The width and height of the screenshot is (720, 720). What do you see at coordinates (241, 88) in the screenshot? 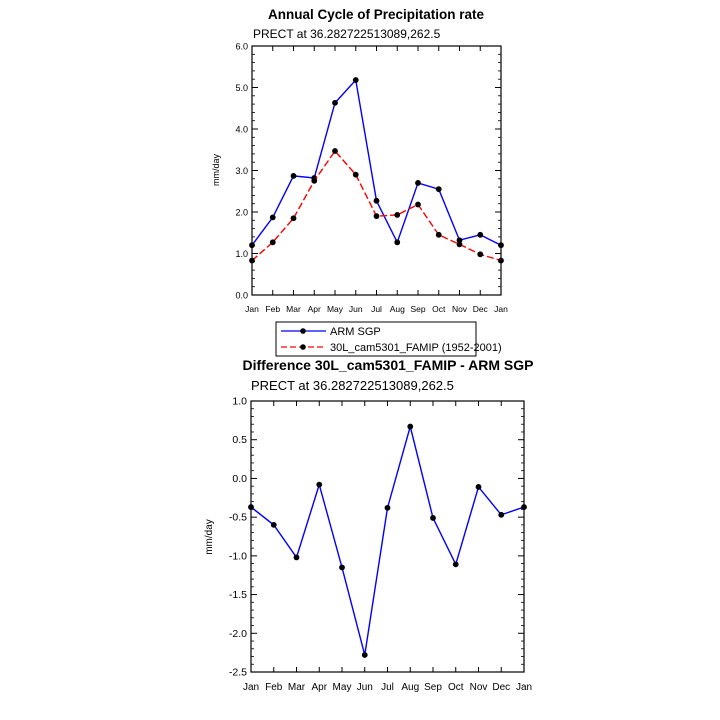
I see `top-y-tick-label: 5.0` at bounding box center [241, 88].